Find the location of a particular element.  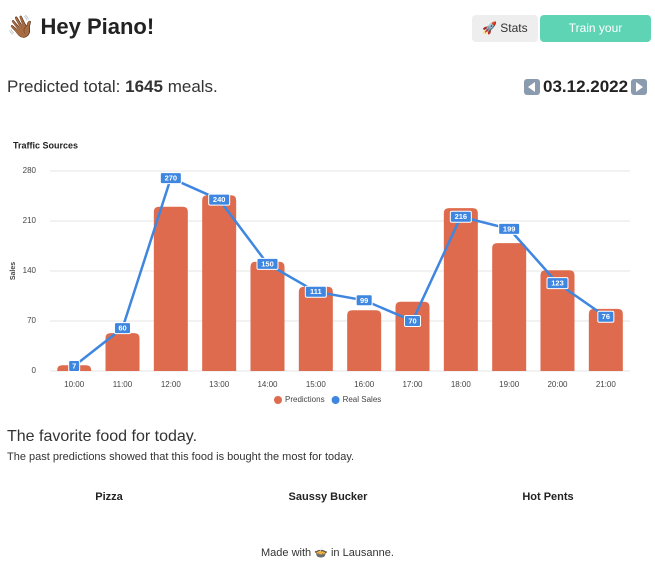

data-label: 240 is located at coordinates (219, 199).